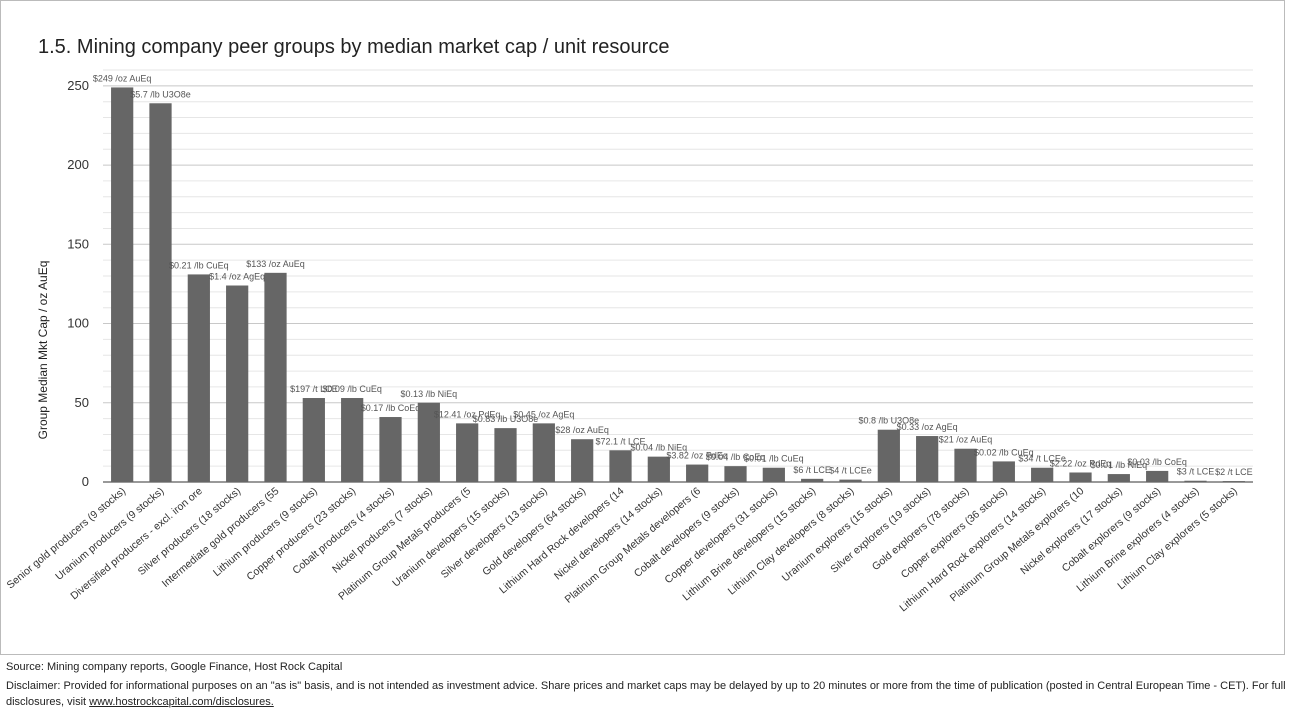 Image resolution: width=1292 pixels, height=710 pixels. Describe the element at coordinates (633, 545) in the screenshot. I see `x-tick-label: Platinum Group Metals developers (6` at that location.